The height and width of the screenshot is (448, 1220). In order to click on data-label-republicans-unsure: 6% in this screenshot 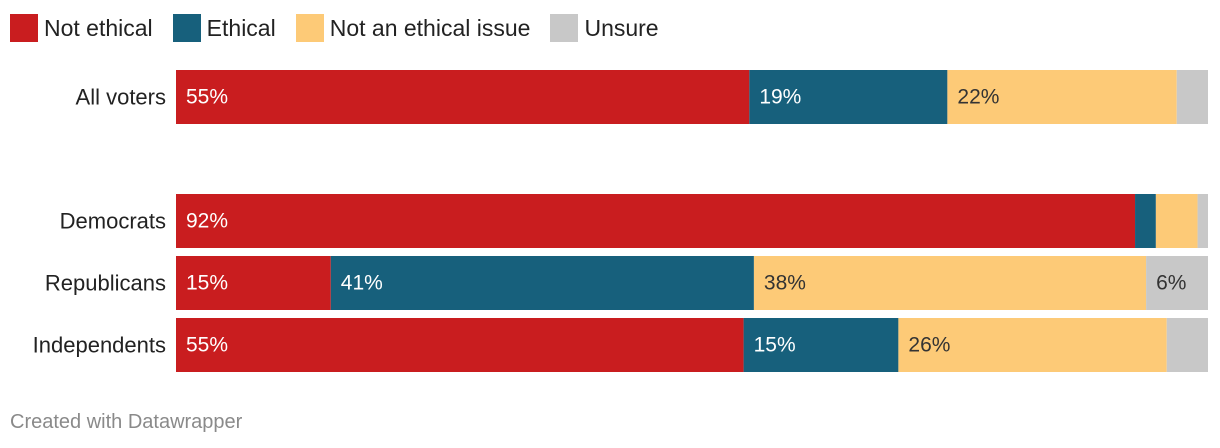, I will do `click(1171, 283)`.